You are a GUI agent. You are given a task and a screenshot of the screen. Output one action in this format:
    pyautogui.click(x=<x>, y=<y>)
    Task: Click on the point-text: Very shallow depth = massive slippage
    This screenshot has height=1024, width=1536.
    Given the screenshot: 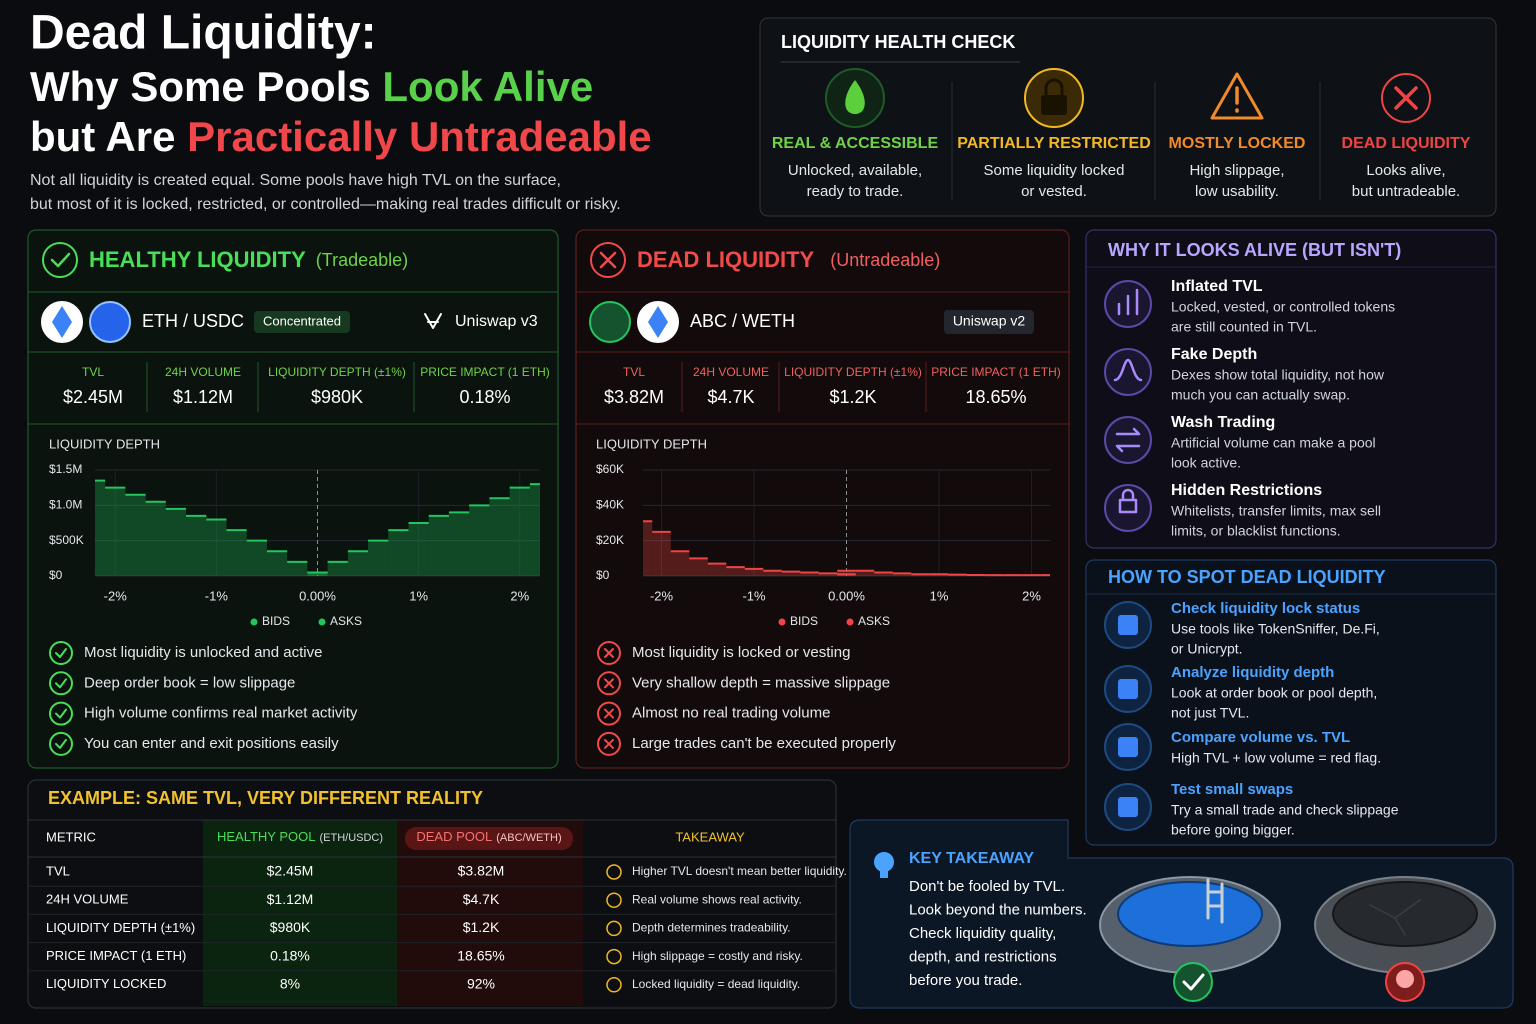 What is the action you would take?
    pyautogui.click(x=761, y=682)
    